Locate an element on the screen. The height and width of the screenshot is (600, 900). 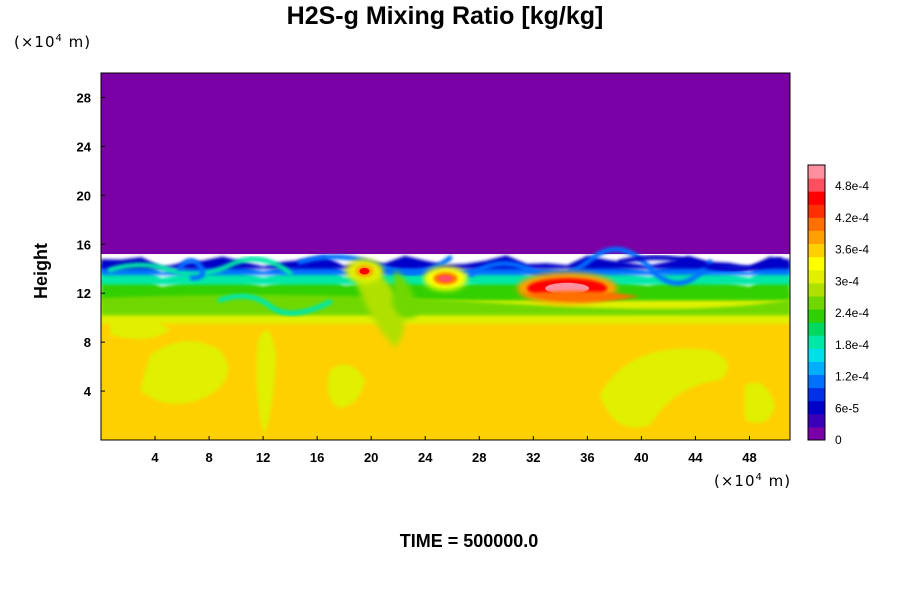
y-tick-label: 16 is located at coordinates (84, 244).